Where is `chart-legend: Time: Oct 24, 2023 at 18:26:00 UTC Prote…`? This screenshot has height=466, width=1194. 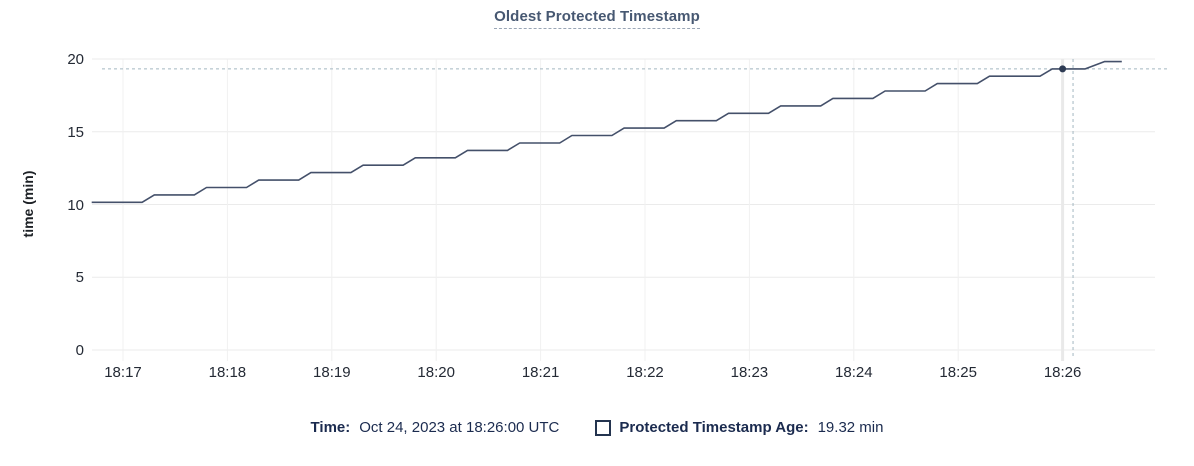 chart-legend: Time: Oct 24, 2023 at 18:26:00 UTC Prote… is located at coordinates (597, 427).